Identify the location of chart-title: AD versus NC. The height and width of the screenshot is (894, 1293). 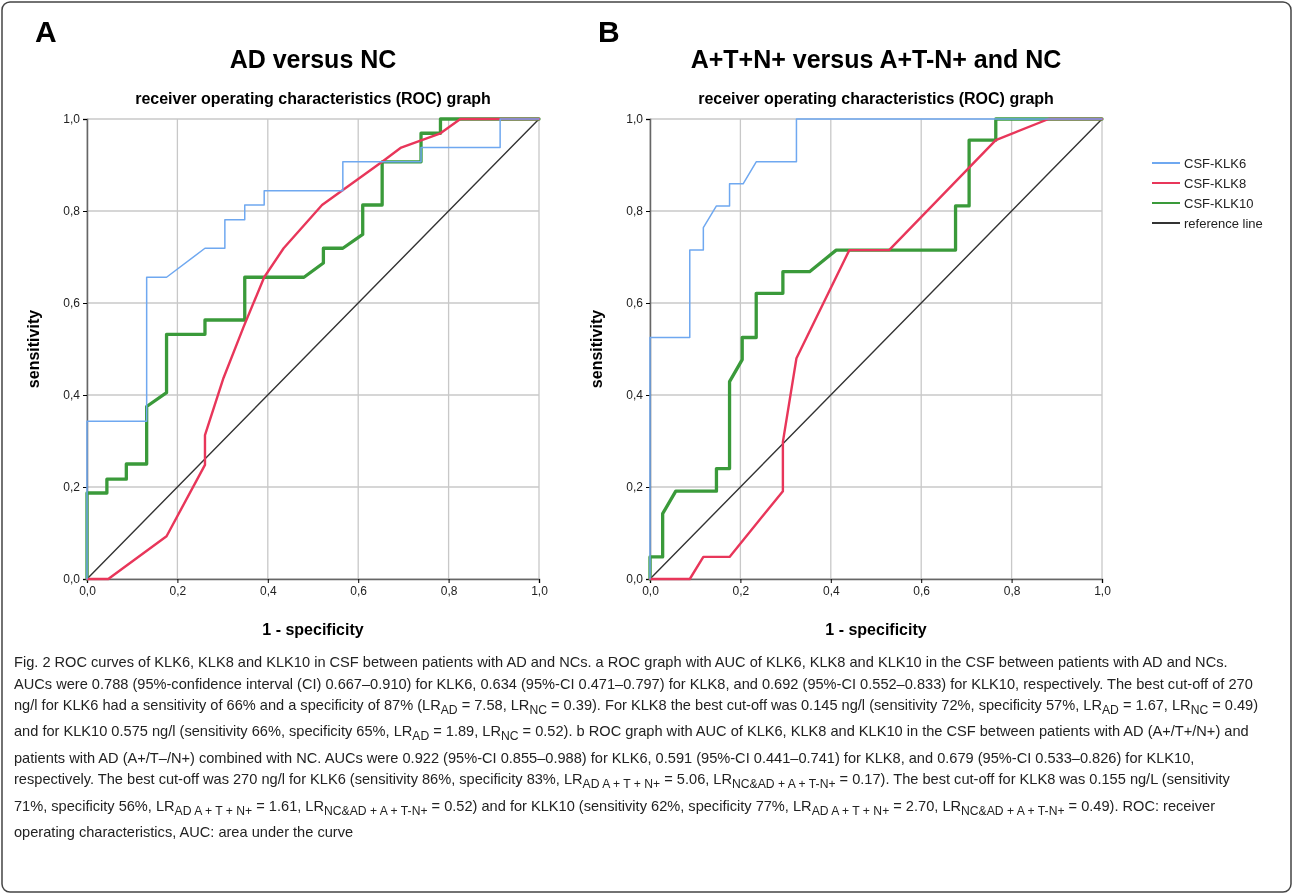
(313, 59).